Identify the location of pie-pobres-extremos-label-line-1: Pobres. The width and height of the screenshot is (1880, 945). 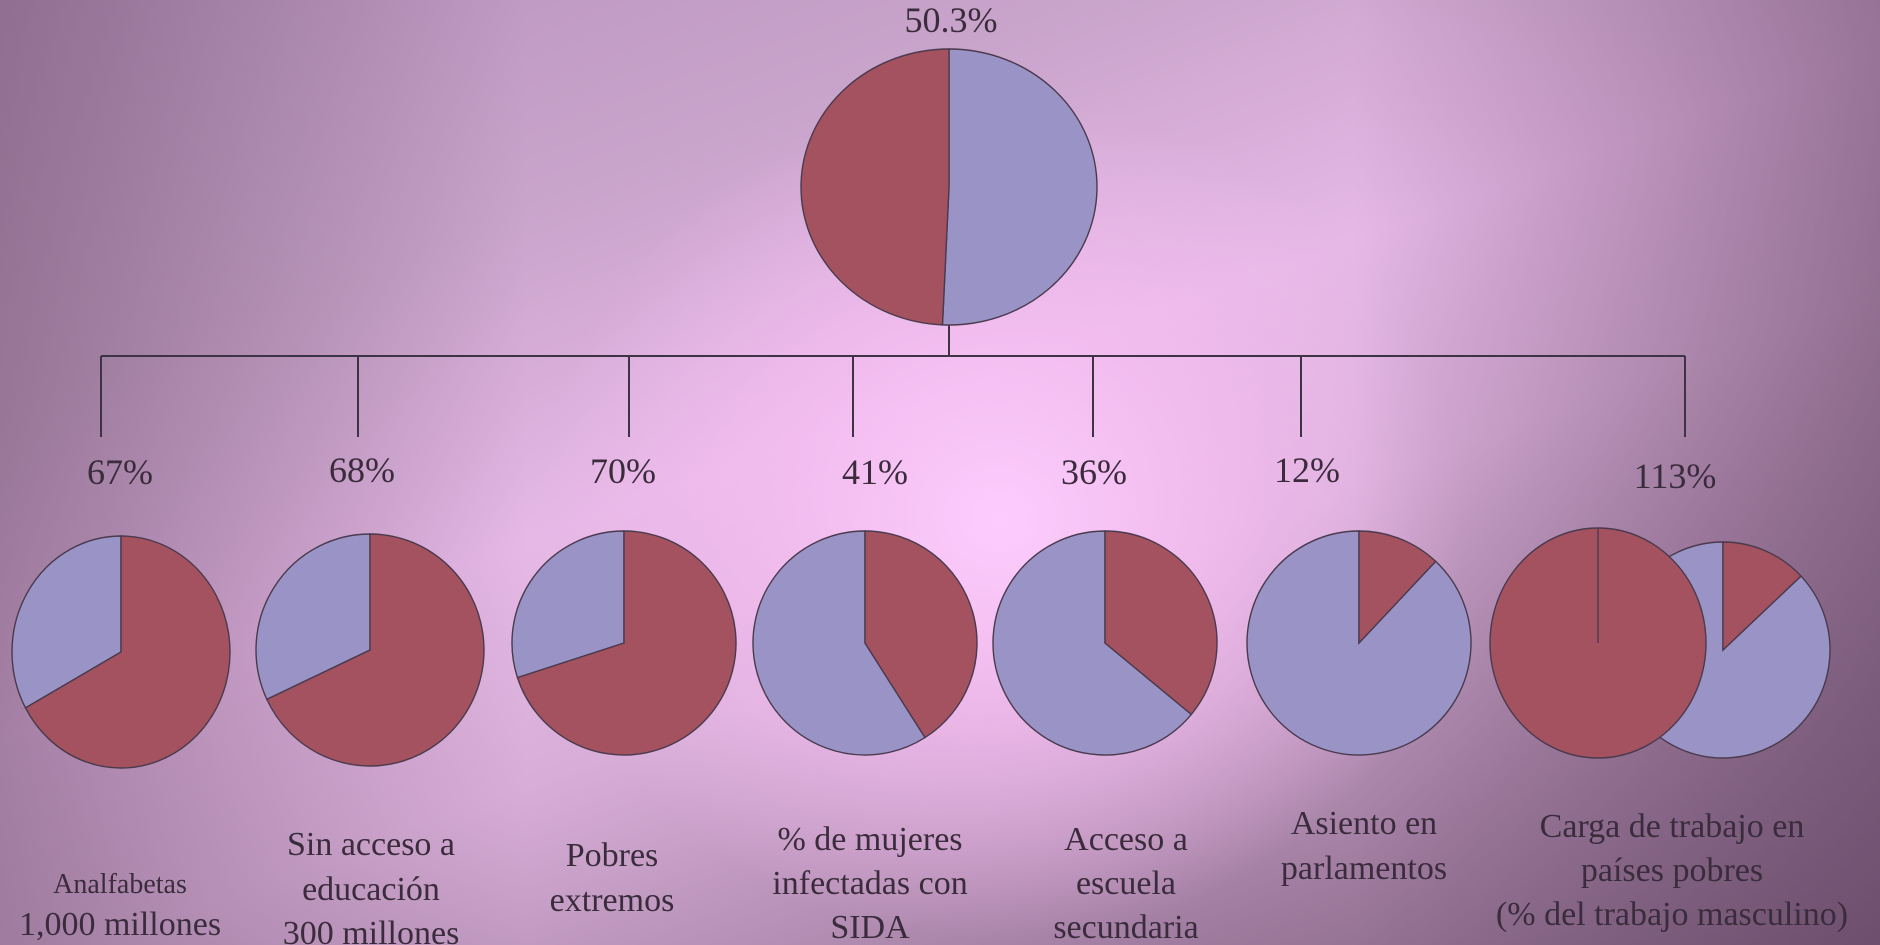
(612, 855).